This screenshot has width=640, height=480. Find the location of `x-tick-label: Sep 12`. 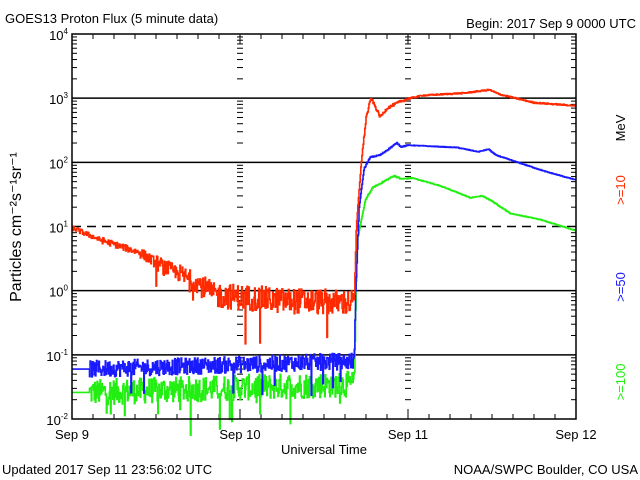

x-tick-label: Sep 12 is located at coordinates (575, 434).